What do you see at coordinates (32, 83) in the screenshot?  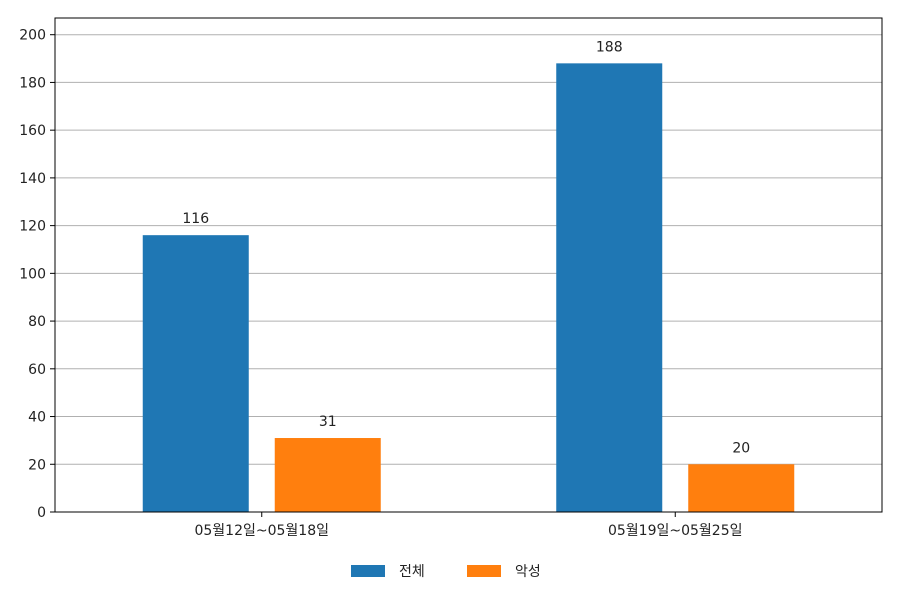 I see `y-tick-label: 180` at bounding box center [32, 83].